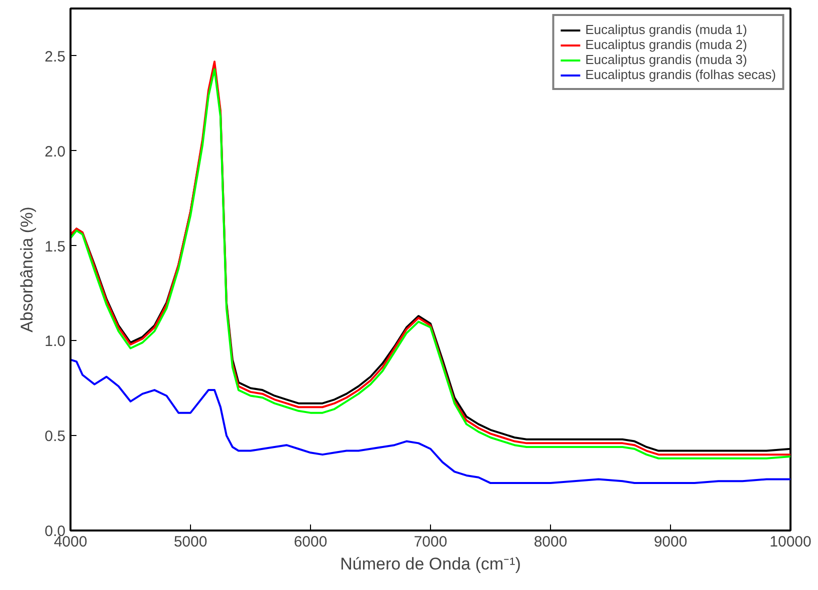 The width and height of the screenshot is (818, 590). I want to click on x-tick-label: 9000, so click(671, 542).